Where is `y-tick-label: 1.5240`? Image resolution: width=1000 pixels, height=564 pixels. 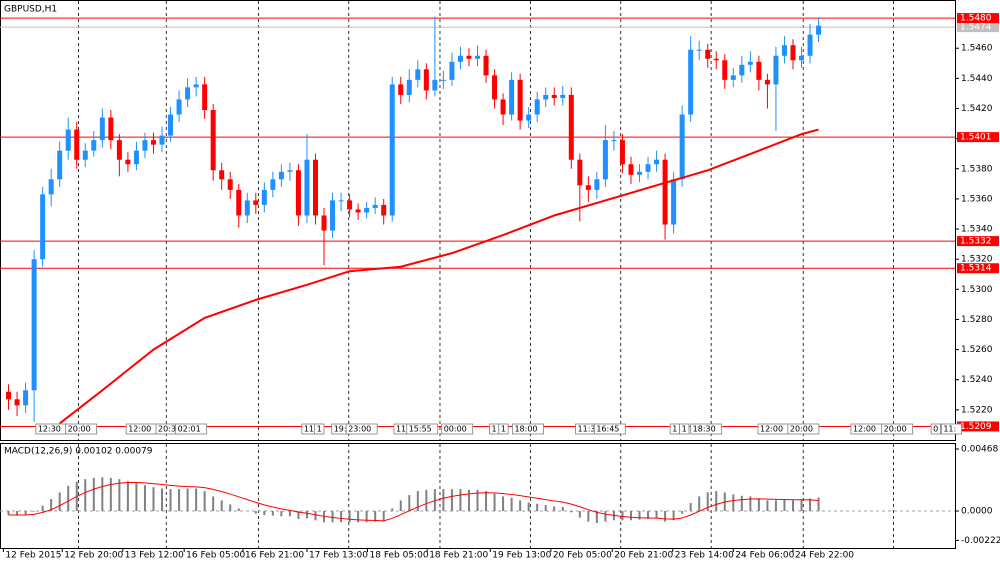
y-tick-label: 1.5240 is located at coordinates (977, 380).